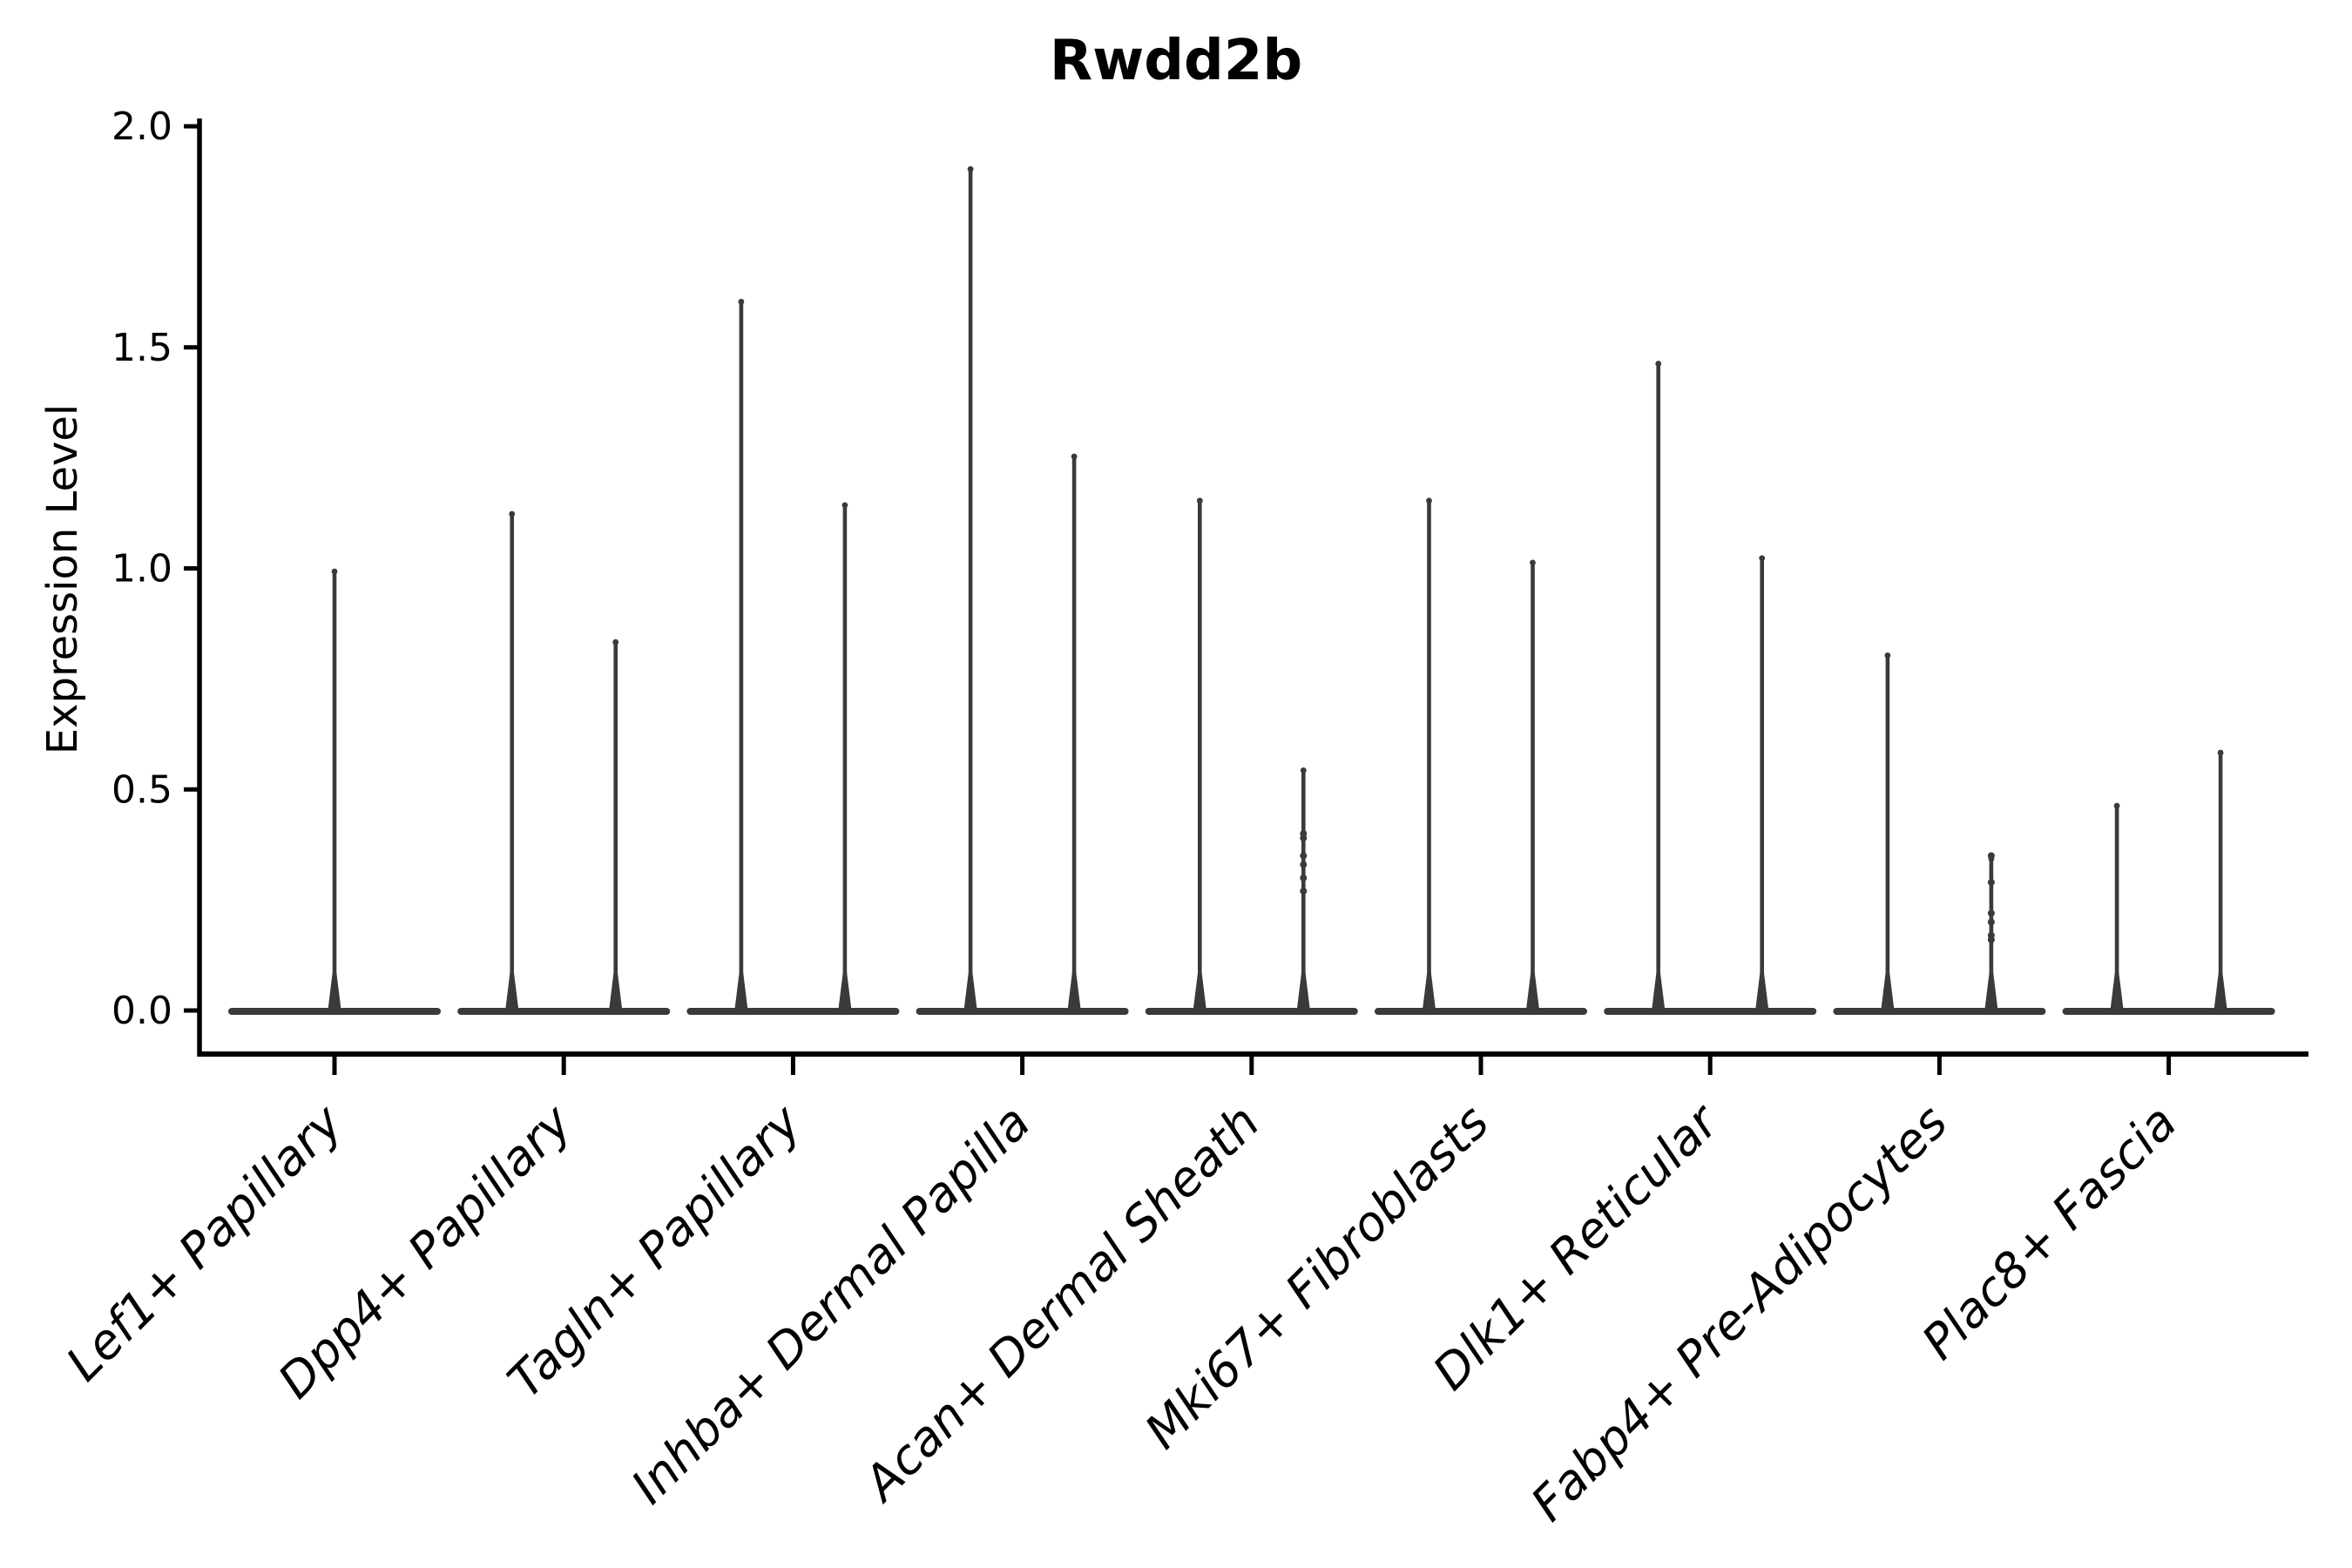 Image resolution: width=2352 pixels, height=1568 pixels. Describe the element at coordinates (142, 1011) in the screenshot. I see `y-tick-label-4: 0.0` at that location.